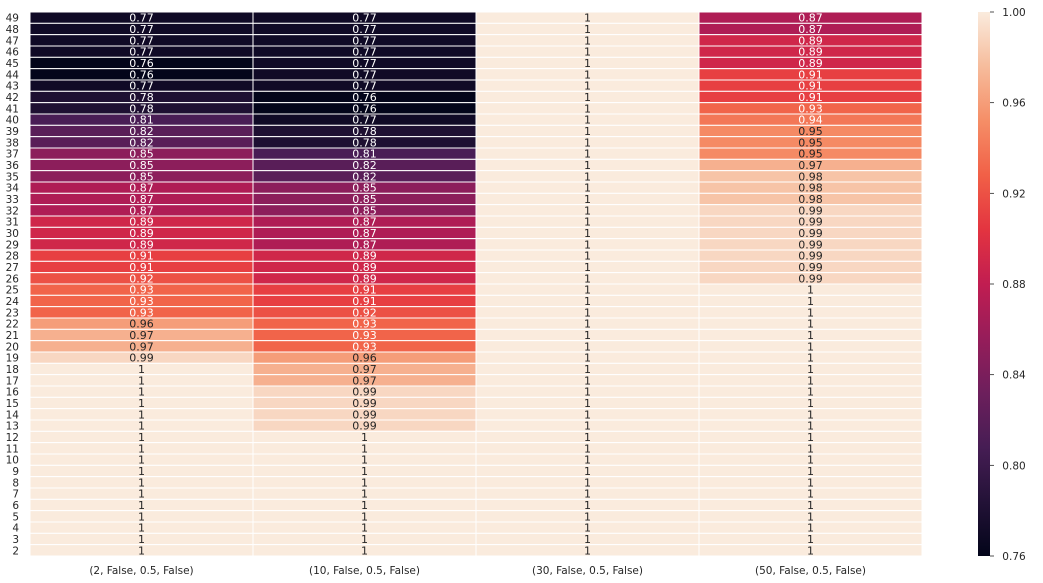 The width and height of the screenshot is (1043, 583). What do you see at coordinates (12, 359) in the screenshot?
I see `y-tick-label: 19` at bounding box center [12, 359].